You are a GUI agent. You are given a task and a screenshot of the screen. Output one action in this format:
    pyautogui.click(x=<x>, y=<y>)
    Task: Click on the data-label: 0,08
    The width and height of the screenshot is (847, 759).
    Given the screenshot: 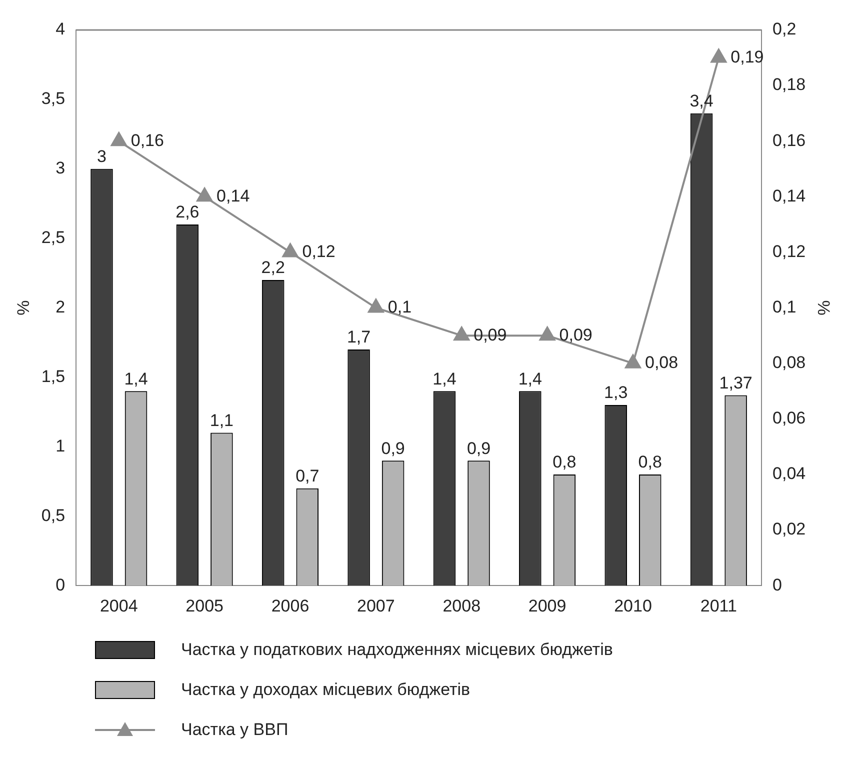 What is the action you would take?
    pyautogui.click(x=661, y=362)
    